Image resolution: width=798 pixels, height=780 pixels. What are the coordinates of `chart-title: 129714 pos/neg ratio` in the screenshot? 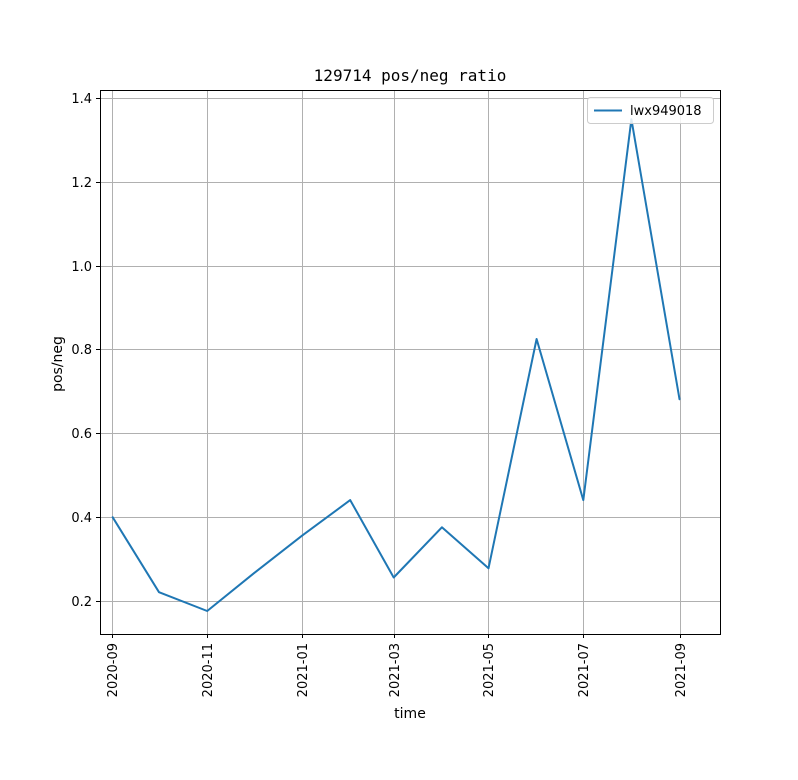 It's located at (410, 75).